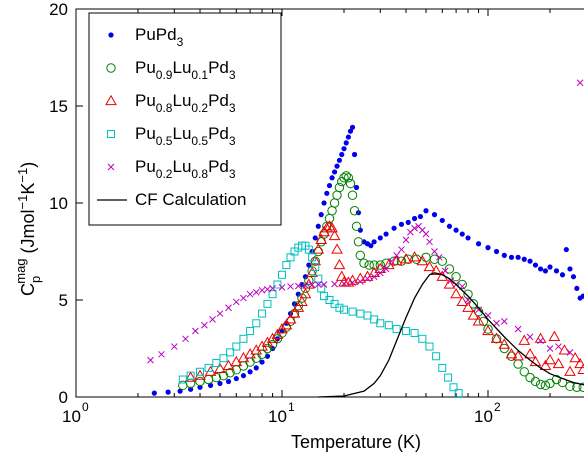  I want to click on legend-entry-lu02: Pu0.8Lu0.2Pd3, so click(170, 103).